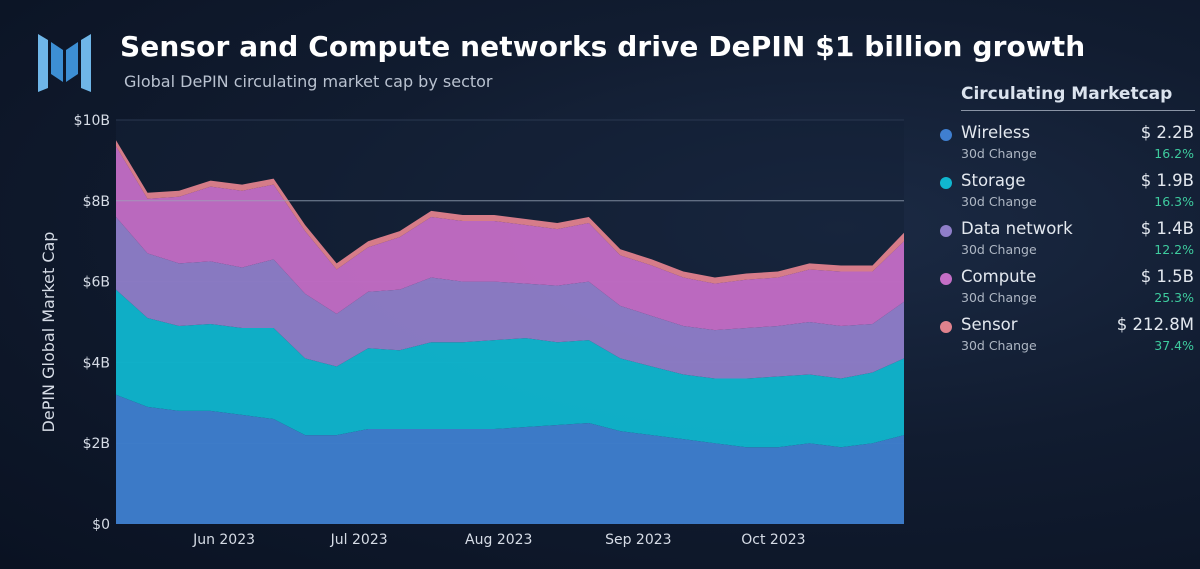 Image resolution: width=1200 pixels, height=569 pixels. Describe the element at coordinates (101, 525) in the screenshot. I see `y-tick-label: $0` at that location.